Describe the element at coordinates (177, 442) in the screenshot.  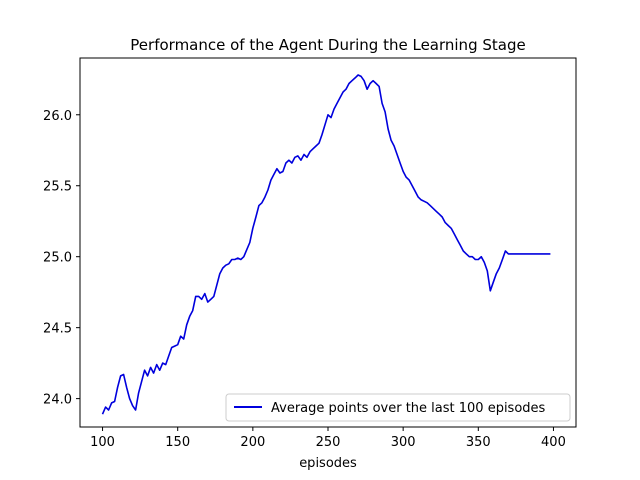
I see `x-tick-label: 150` at that location.